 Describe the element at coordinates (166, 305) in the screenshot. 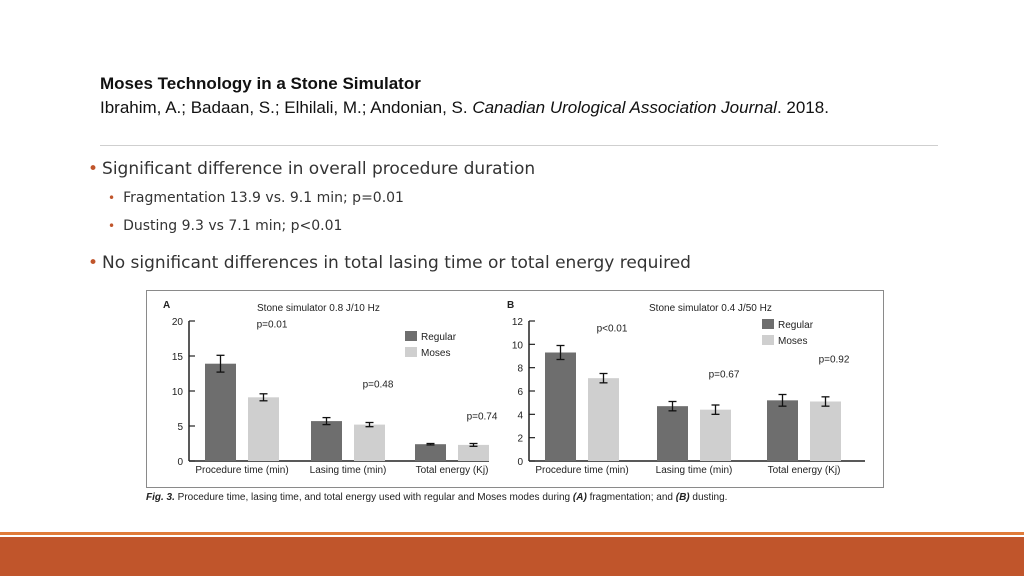

I see `panel-label: A` at that location.